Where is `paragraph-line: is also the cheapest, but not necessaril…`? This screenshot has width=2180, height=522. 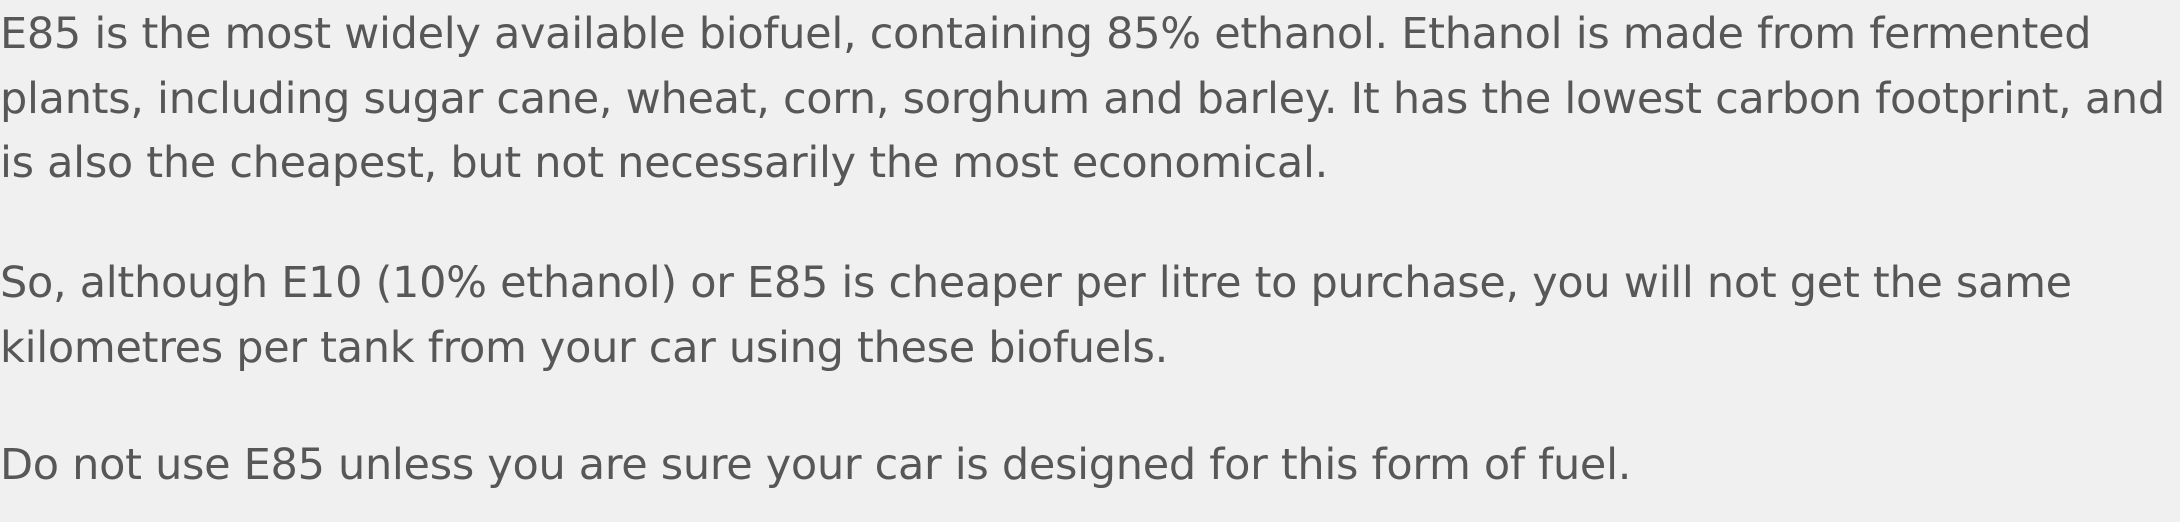
paragraph-line: is also the cheapest, but not necessaril… is located at coordinates (664, 163).